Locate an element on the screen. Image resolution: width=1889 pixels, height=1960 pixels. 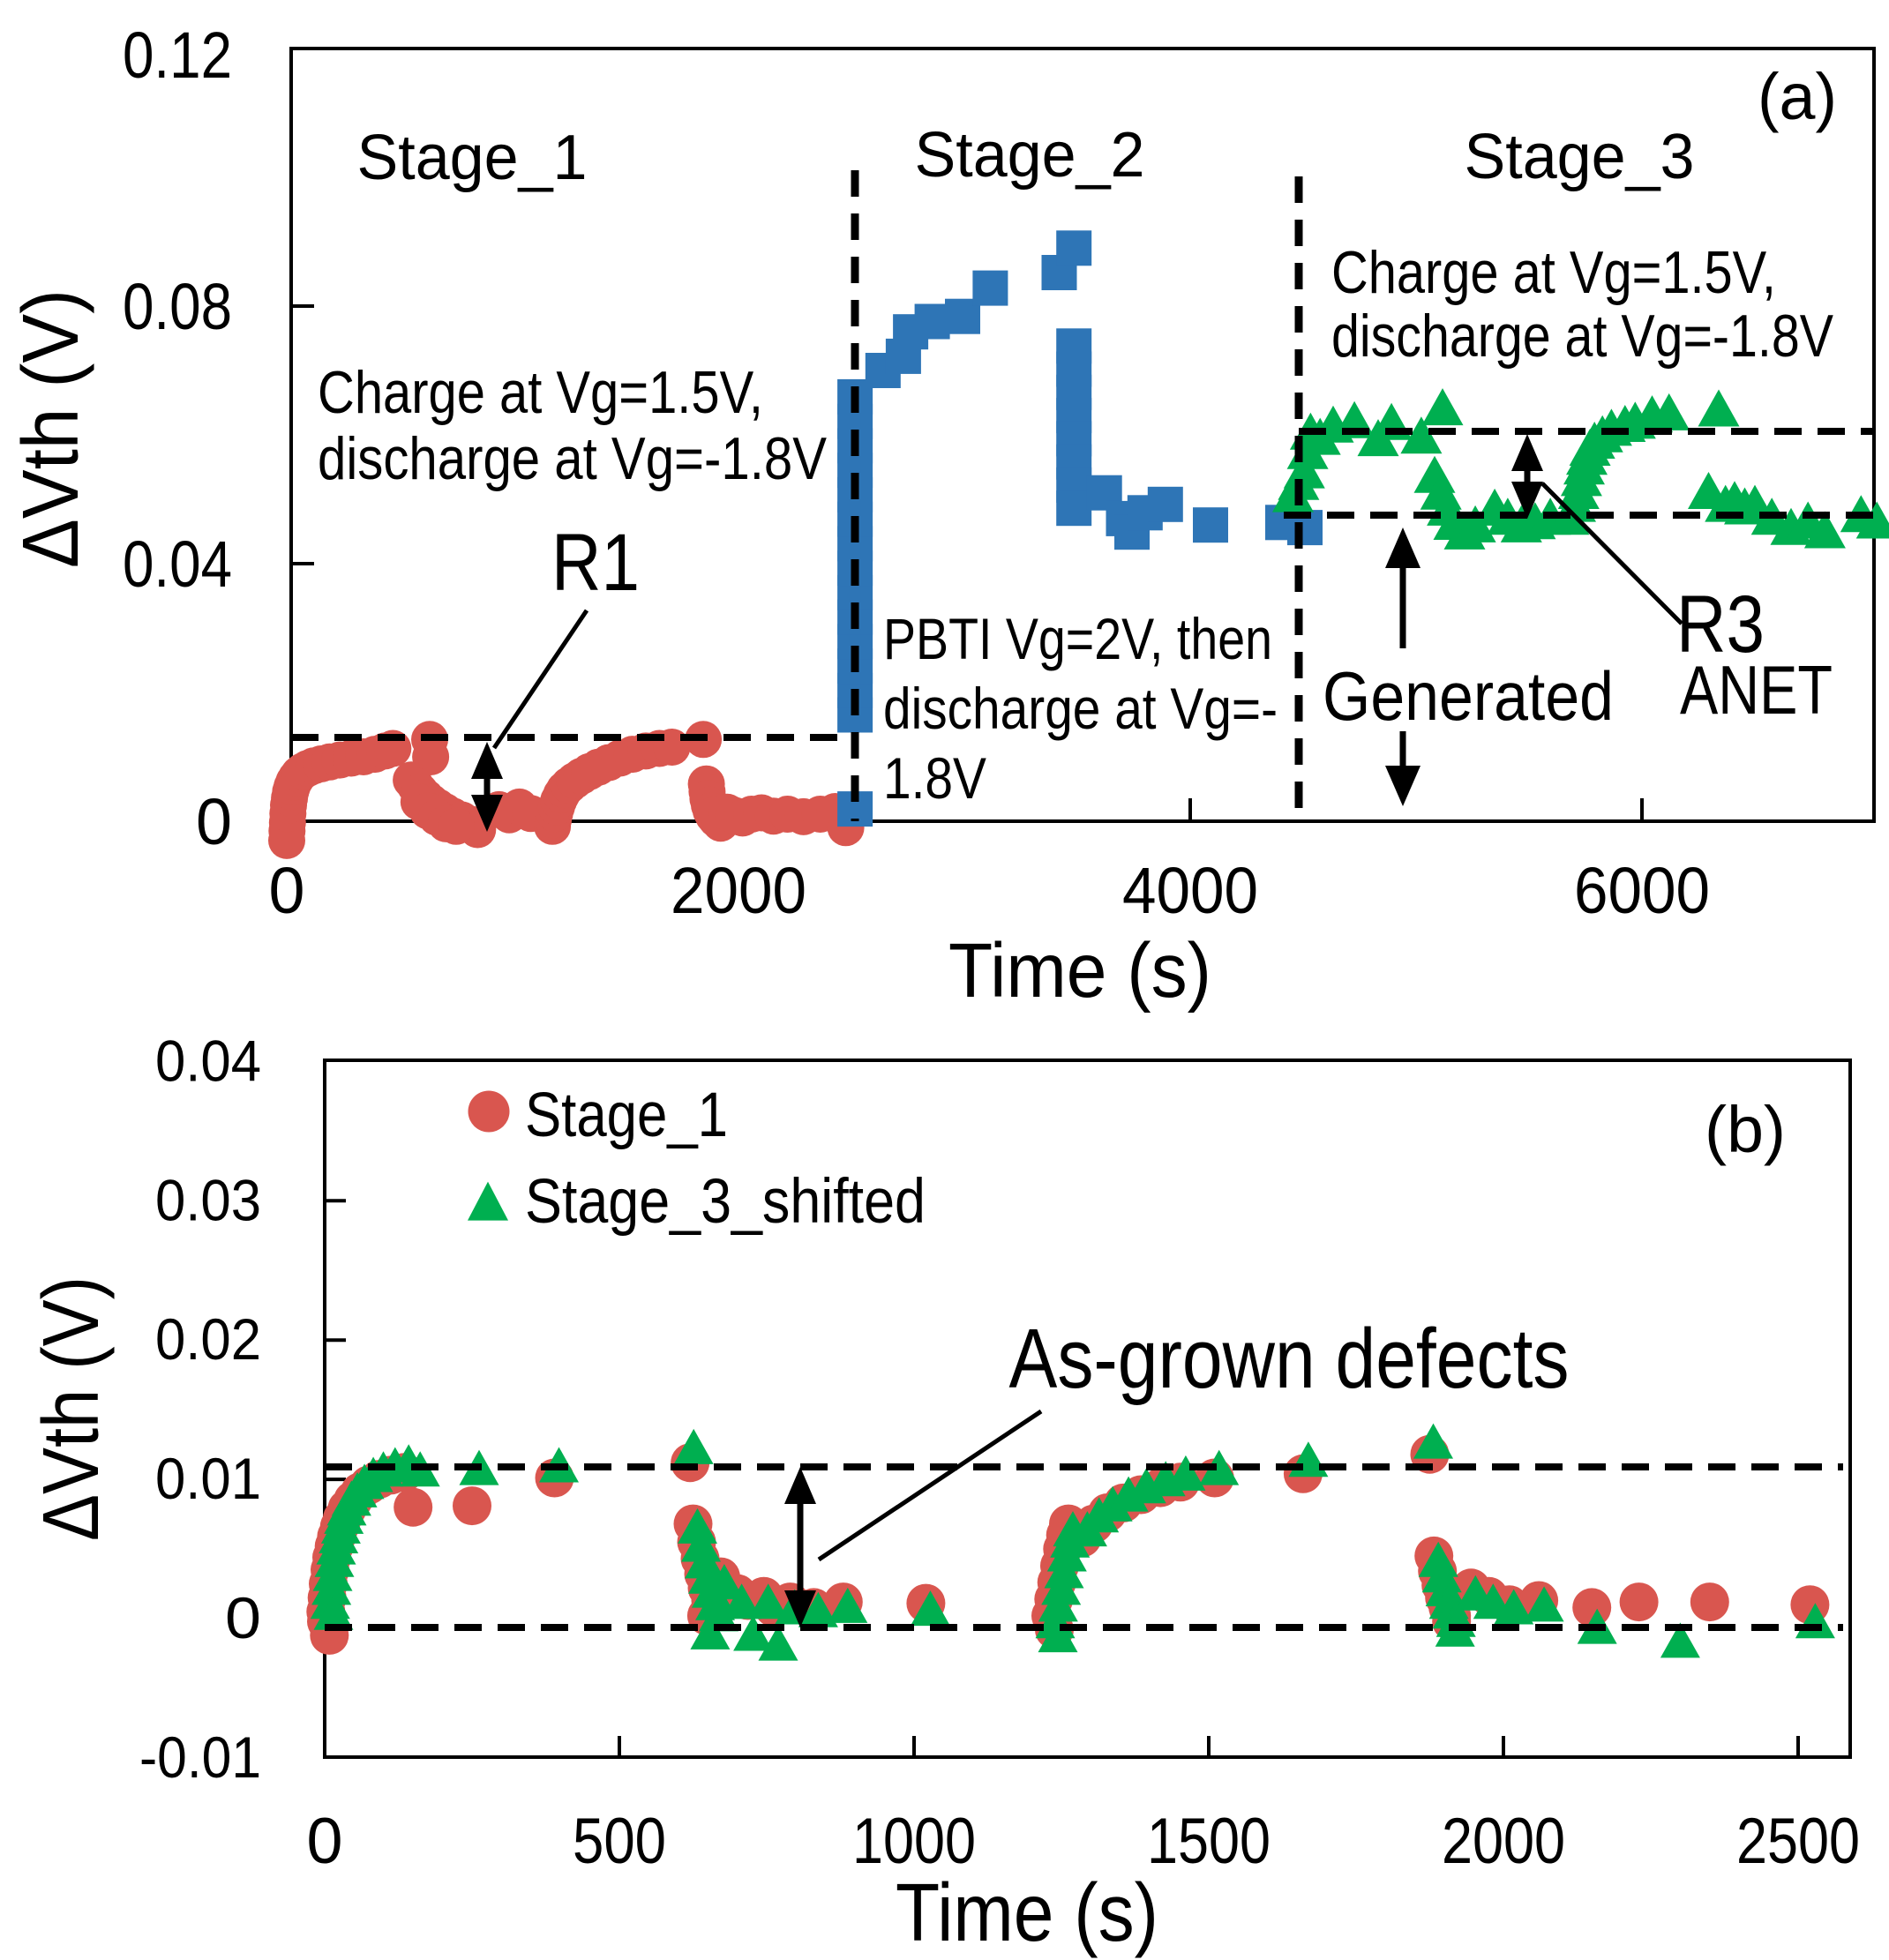
svg-text: R1 is located at coordinates (596, 563).